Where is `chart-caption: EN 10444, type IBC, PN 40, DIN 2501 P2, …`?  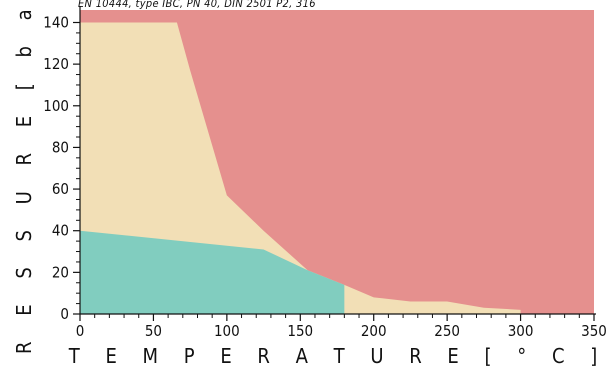 chart-caption: EN 10444, type IBC, PN 40, DIN 2501 P2, … is located at coordinates (197, 5).